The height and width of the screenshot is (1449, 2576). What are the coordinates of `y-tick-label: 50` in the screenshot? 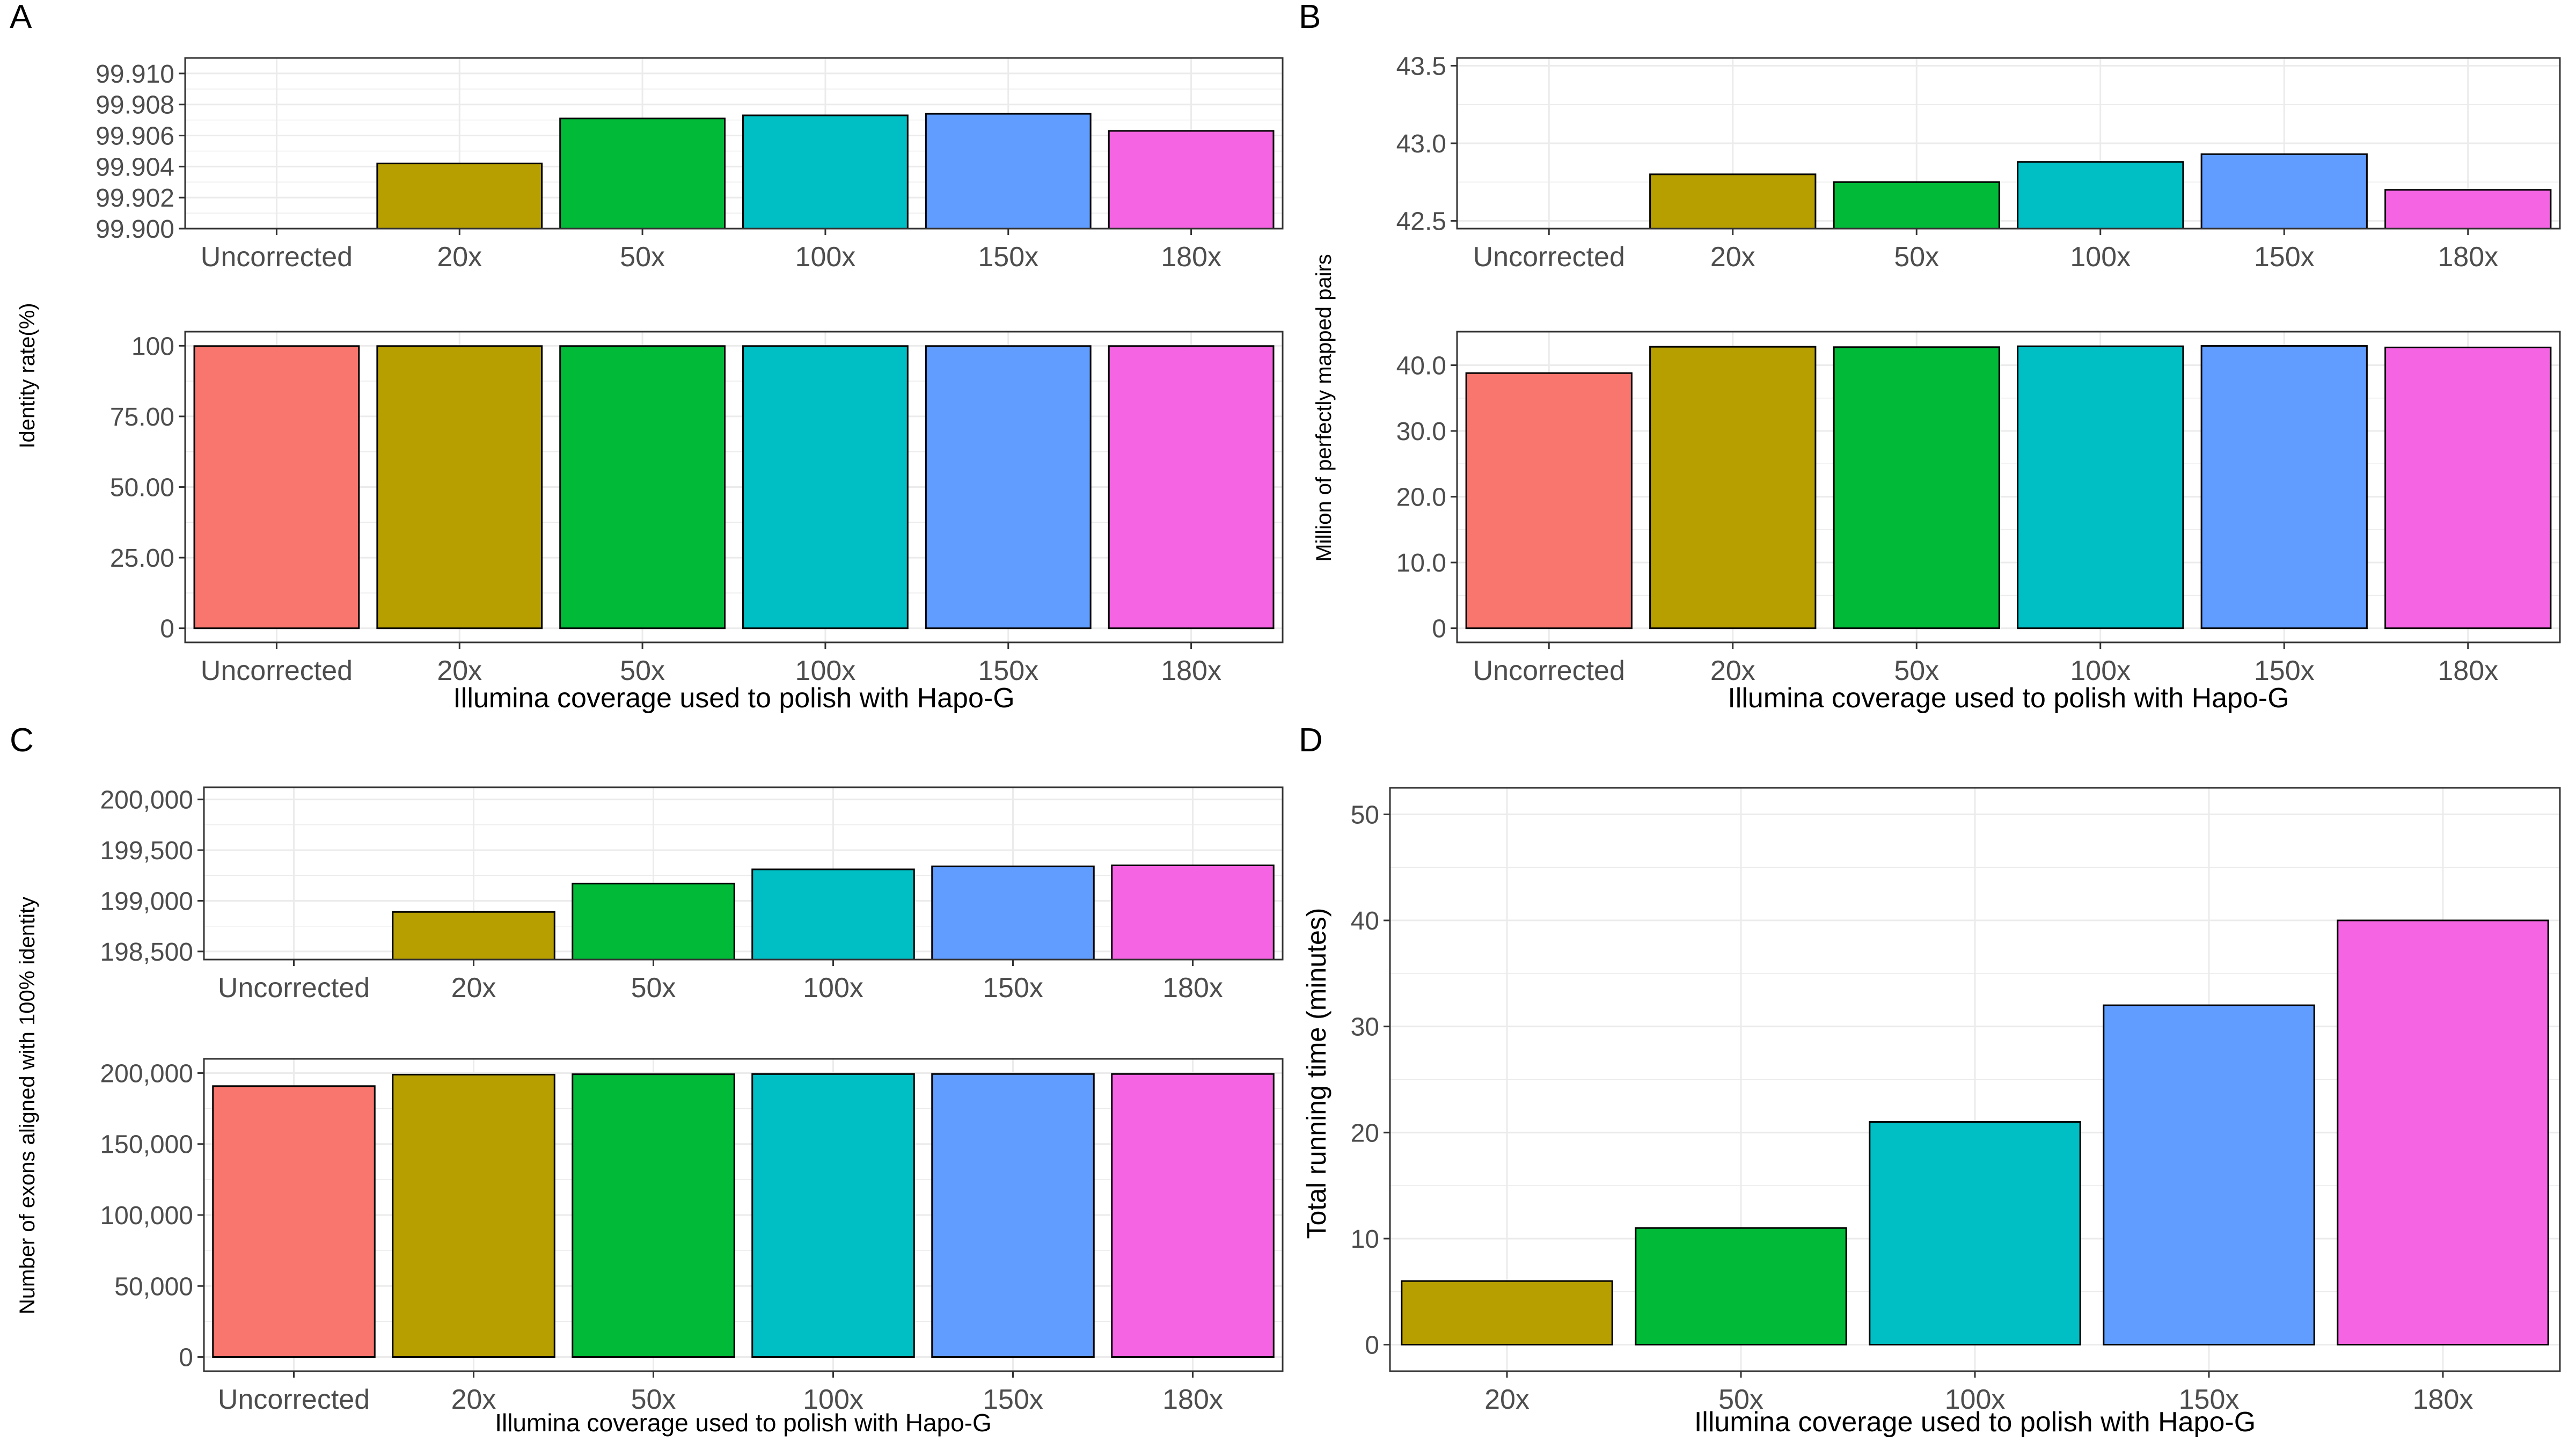 It's located at (1365, 815).